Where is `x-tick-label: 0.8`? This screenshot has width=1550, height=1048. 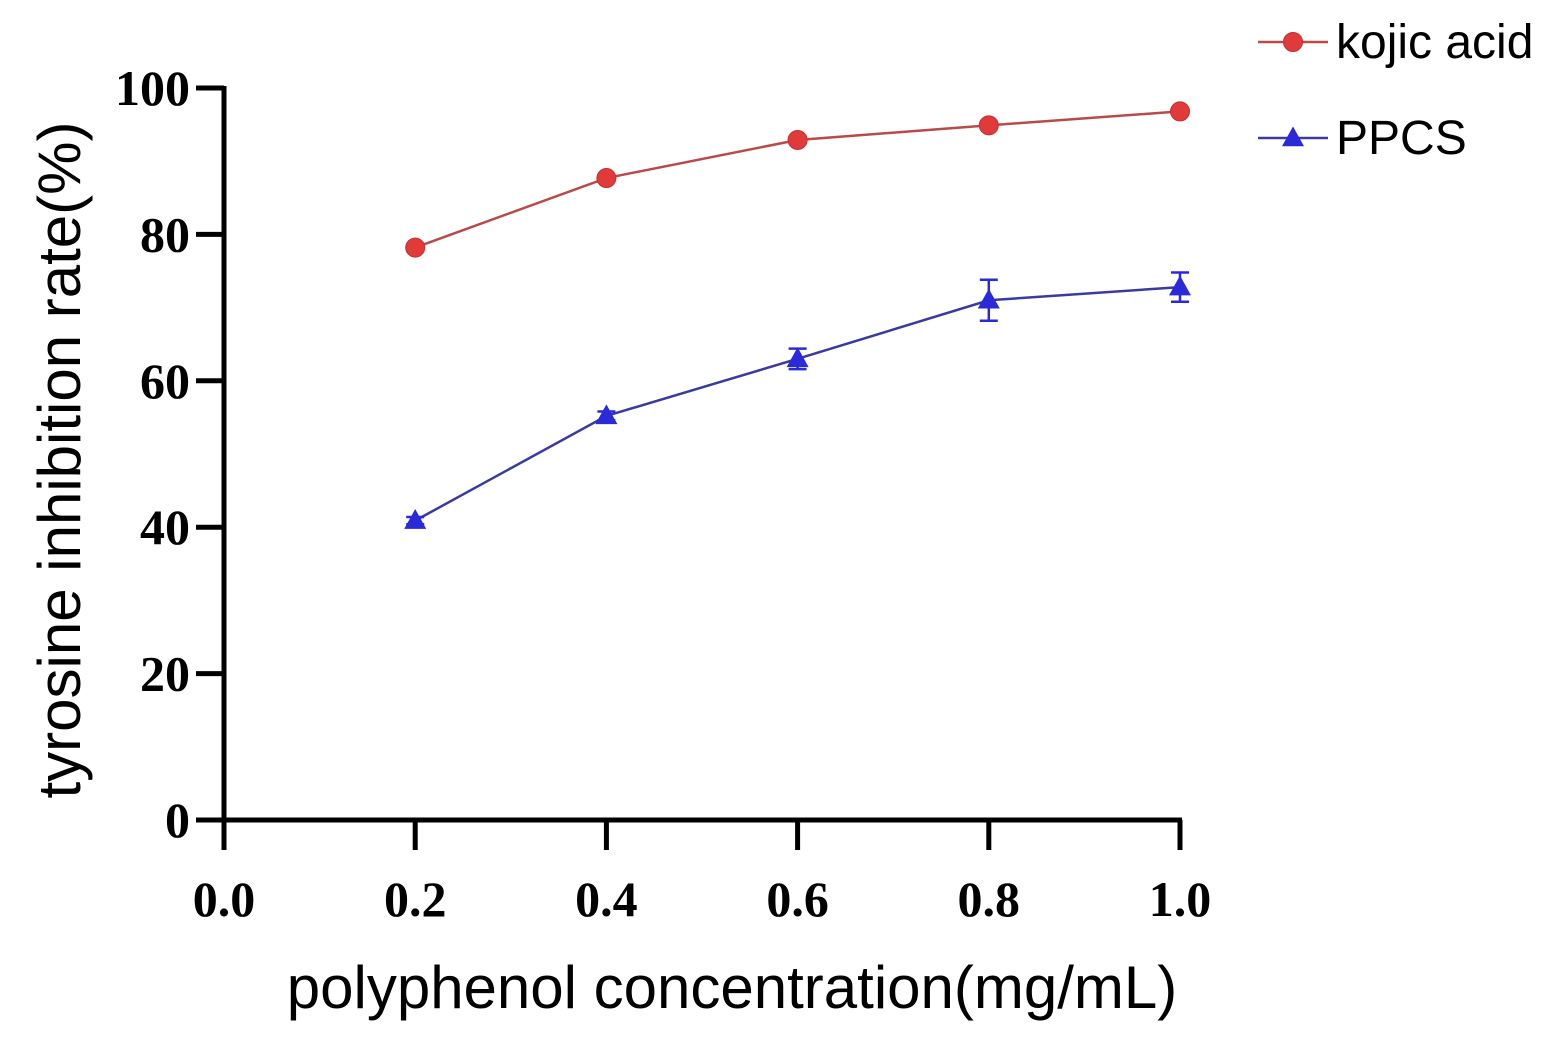
x-tick-label: 0.8 is located at coordinates (989, 899).